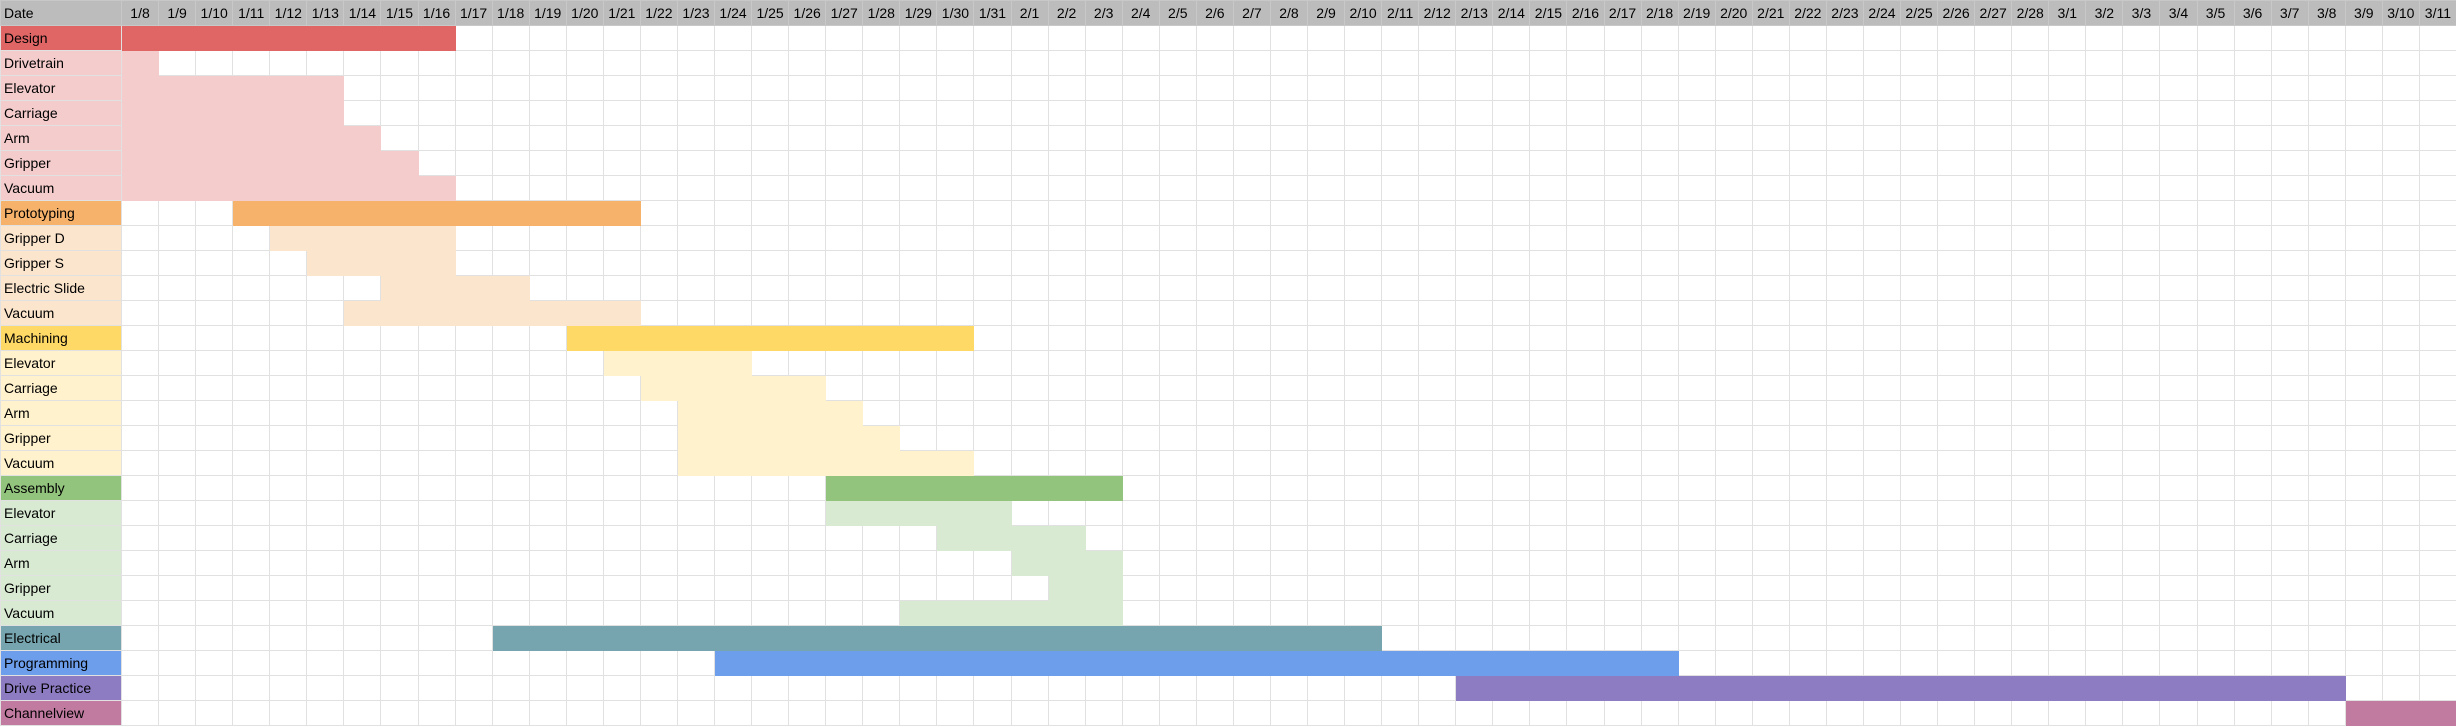  What do you see at coordinates (61, 563) in the screenshot?
I see `task-label-cell: Arm` at bounding box center [61, 563].